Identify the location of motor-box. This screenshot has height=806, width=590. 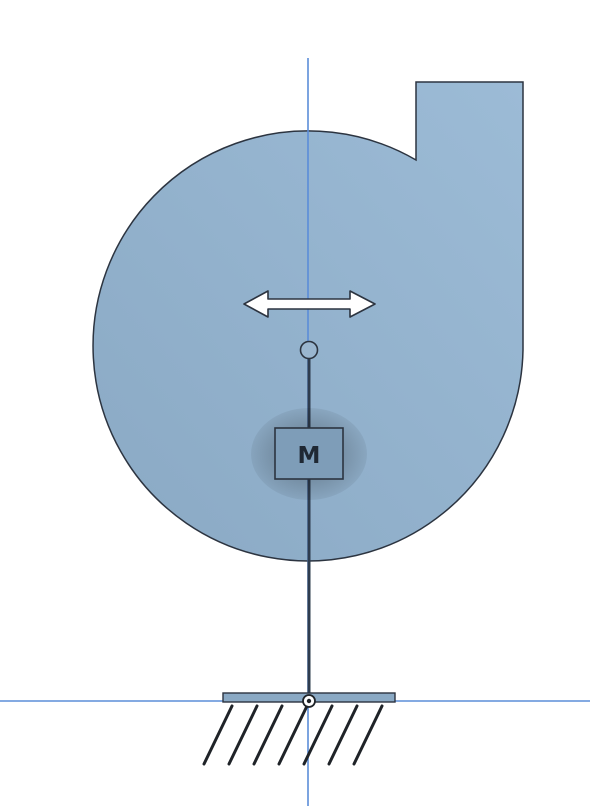
(309, 453).